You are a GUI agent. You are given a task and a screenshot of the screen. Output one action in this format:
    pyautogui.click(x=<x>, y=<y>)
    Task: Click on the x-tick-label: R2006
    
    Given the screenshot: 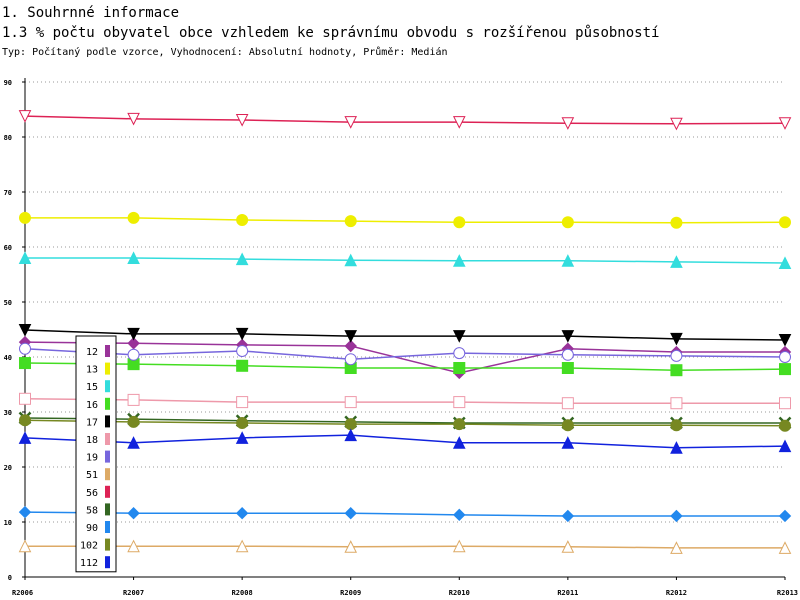 What is the action you would take?
    pyautogui.click(x=22, y=593)
    